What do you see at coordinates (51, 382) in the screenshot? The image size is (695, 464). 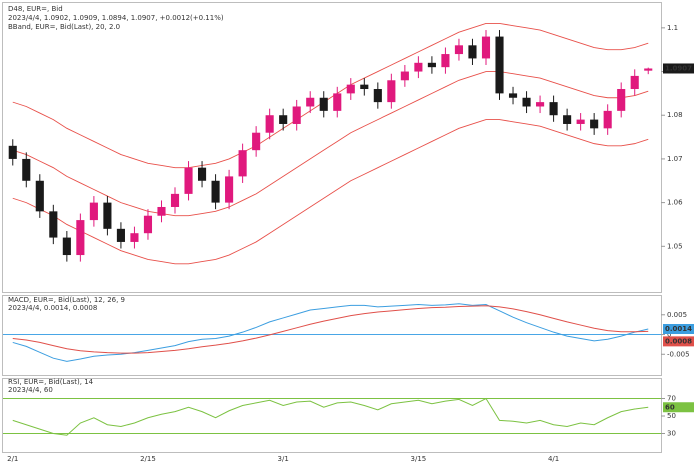 I see `chart-title: RSI, EUR=, Bid(Last), 14` at bounding box center [51, 382].